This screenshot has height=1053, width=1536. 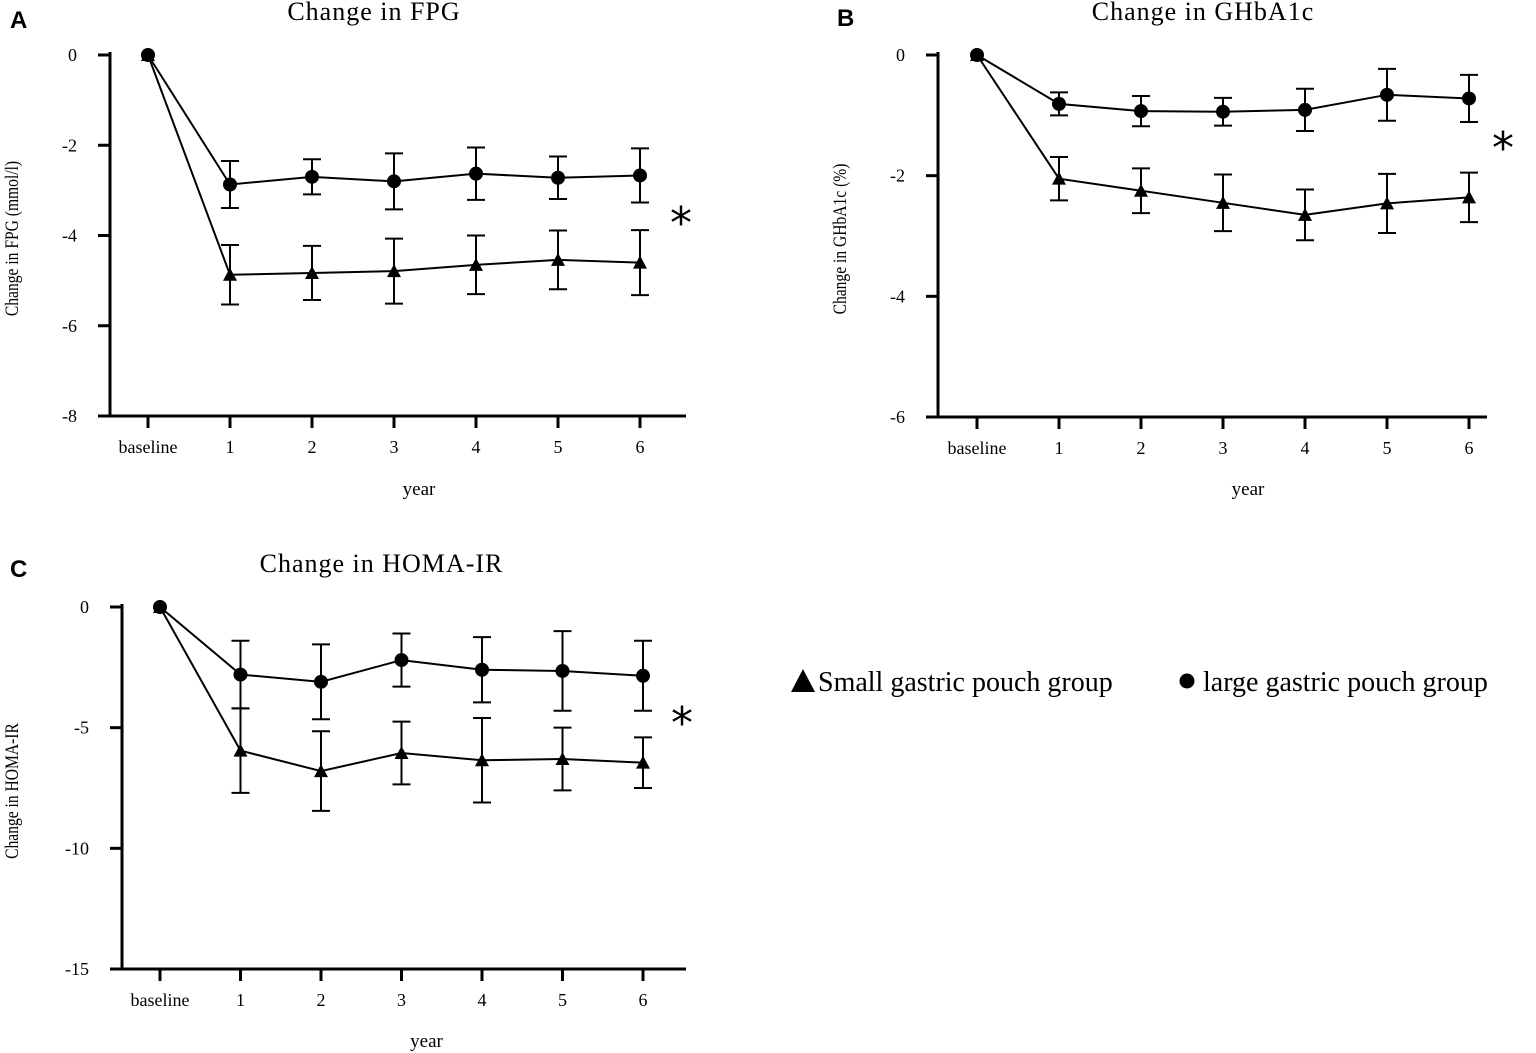 What do you see at coordinates (897, 176) in the screenshot?
I see `panel-b-y-tick-label: -2` at bounding box center [897, 176].